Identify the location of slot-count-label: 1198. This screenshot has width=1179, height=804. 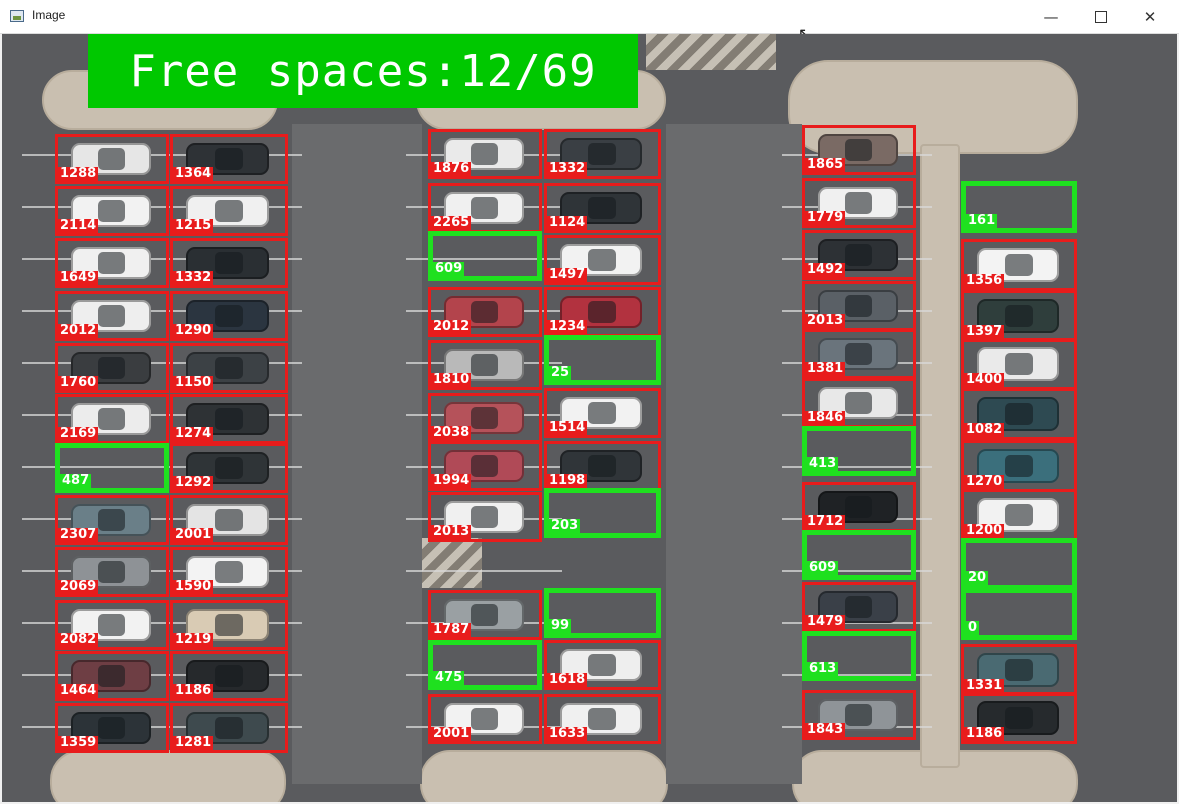
(567, 480).